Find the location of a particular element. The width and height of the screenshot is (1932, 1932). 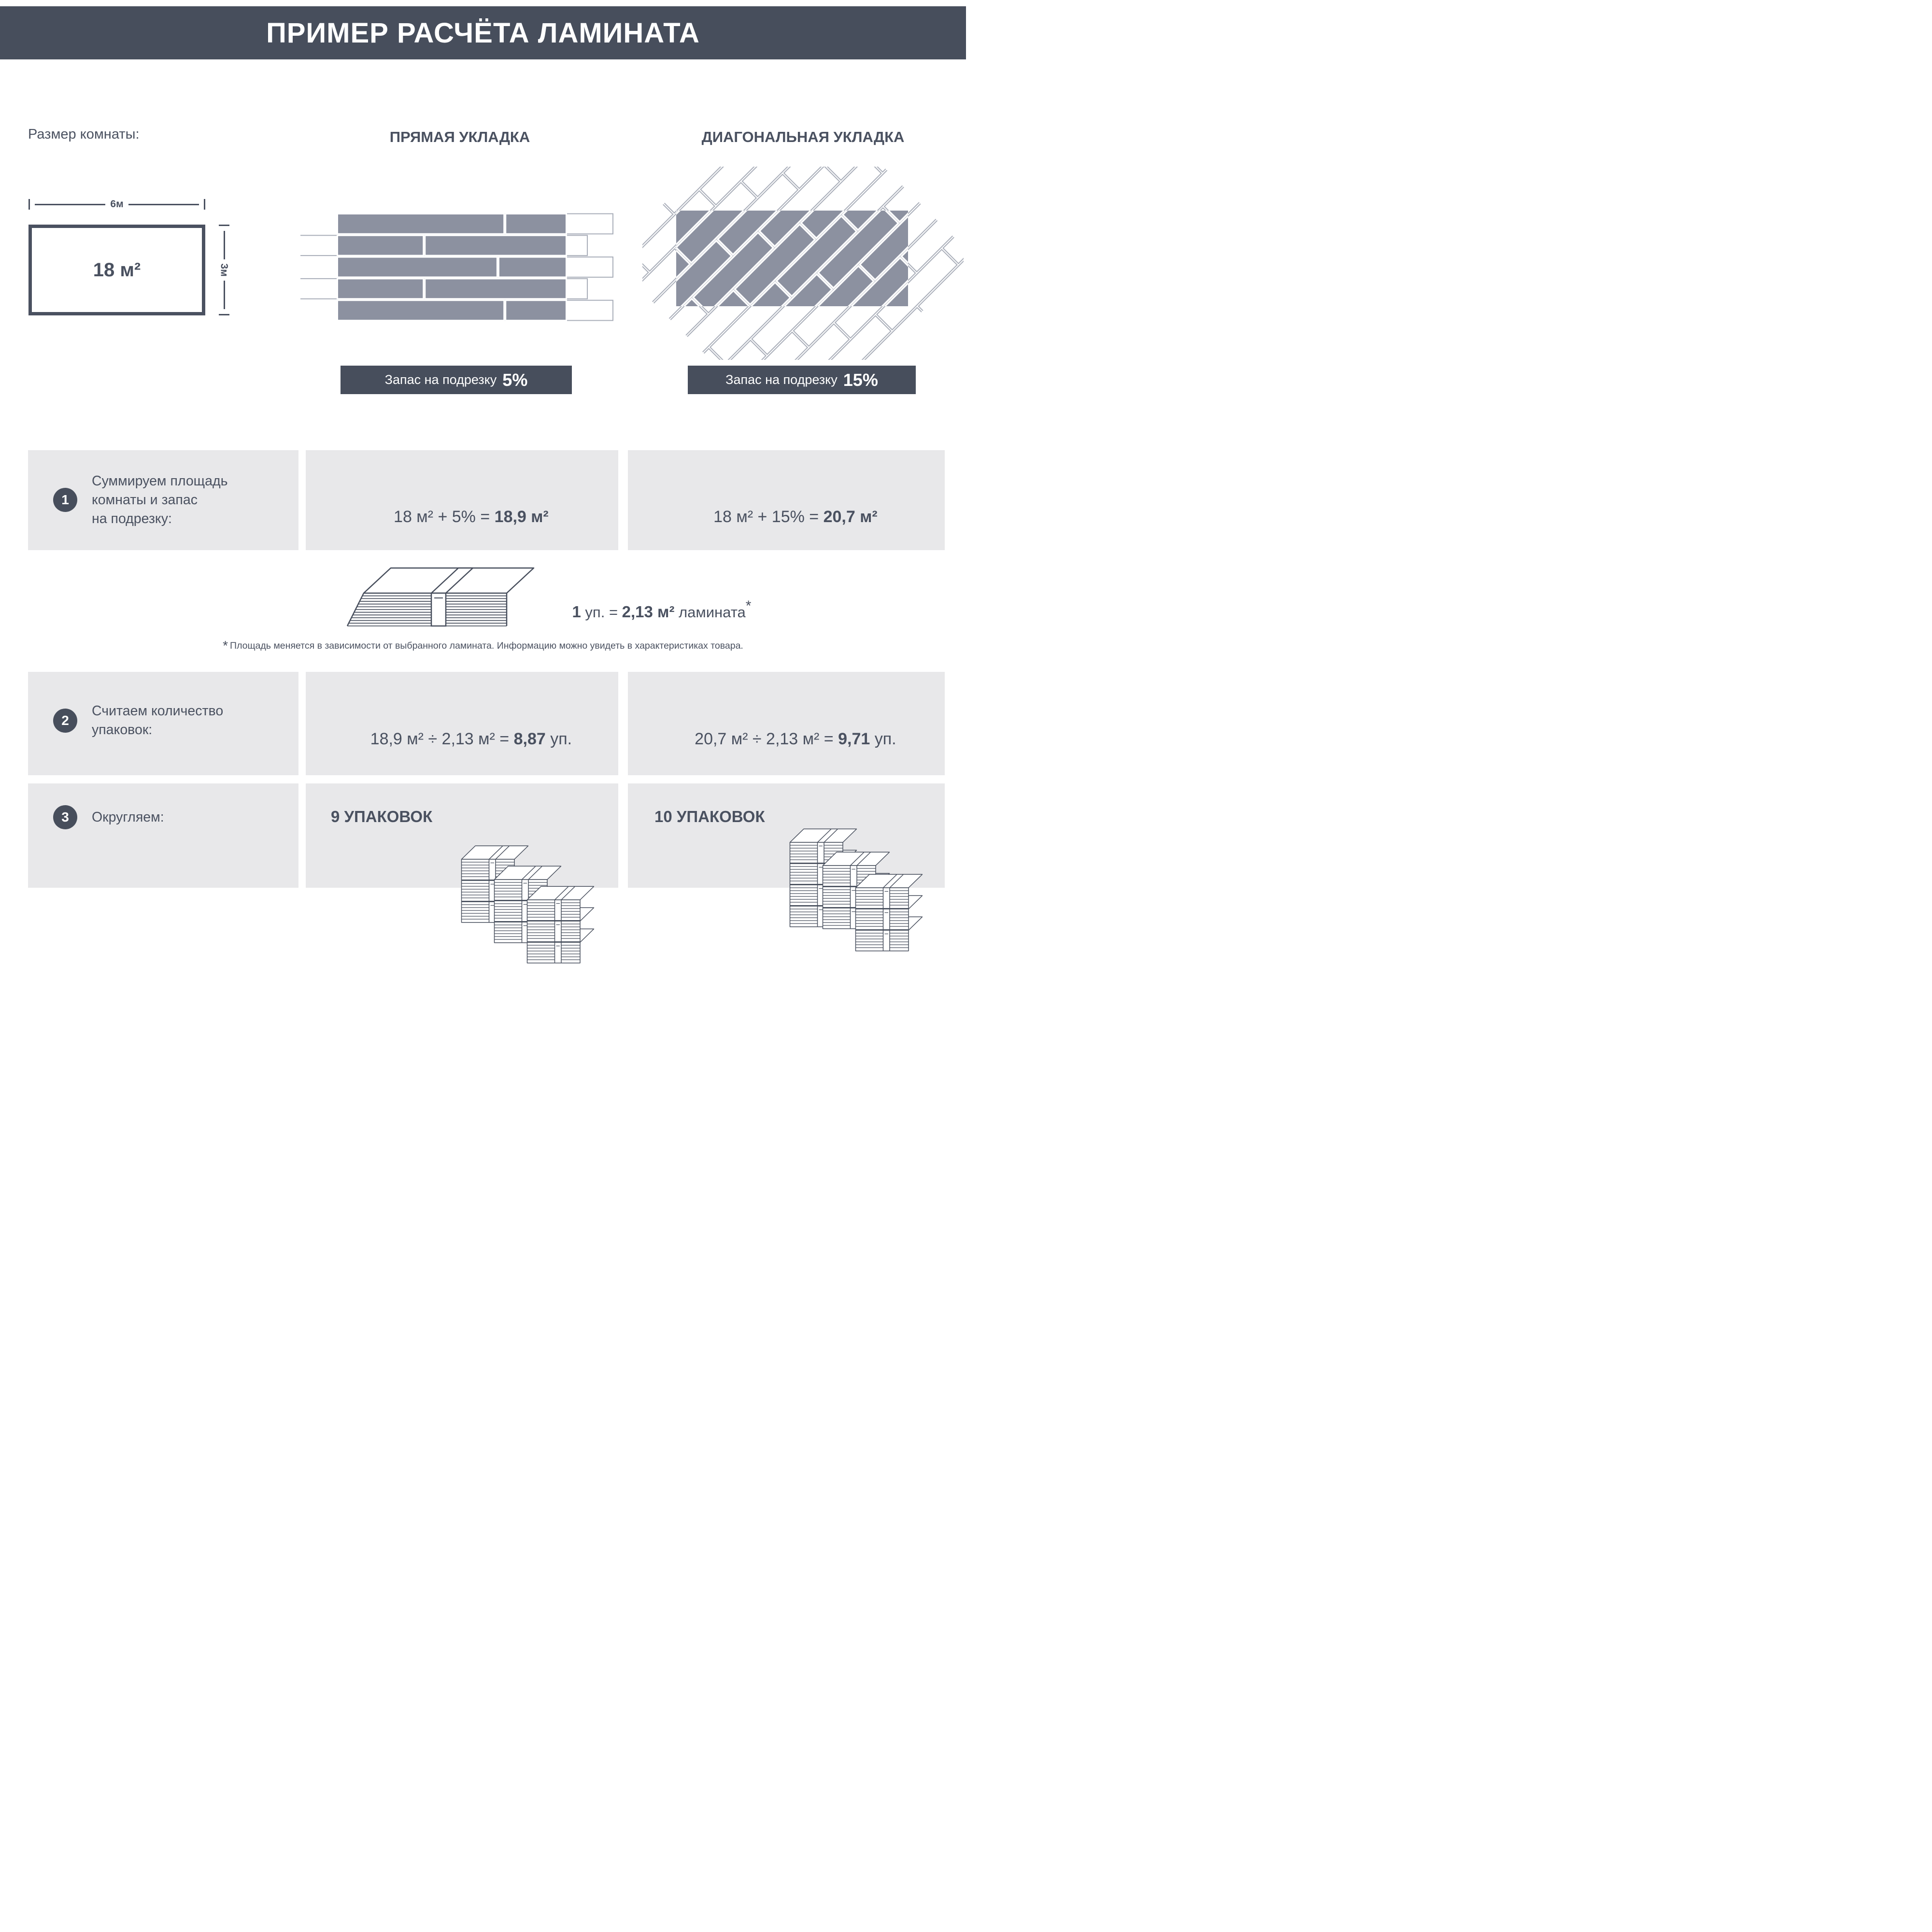

step2-straight-equation: 18,9 м² ÷ 2,13 м² = 8,87 уп. is located at coordinates (462, 739).